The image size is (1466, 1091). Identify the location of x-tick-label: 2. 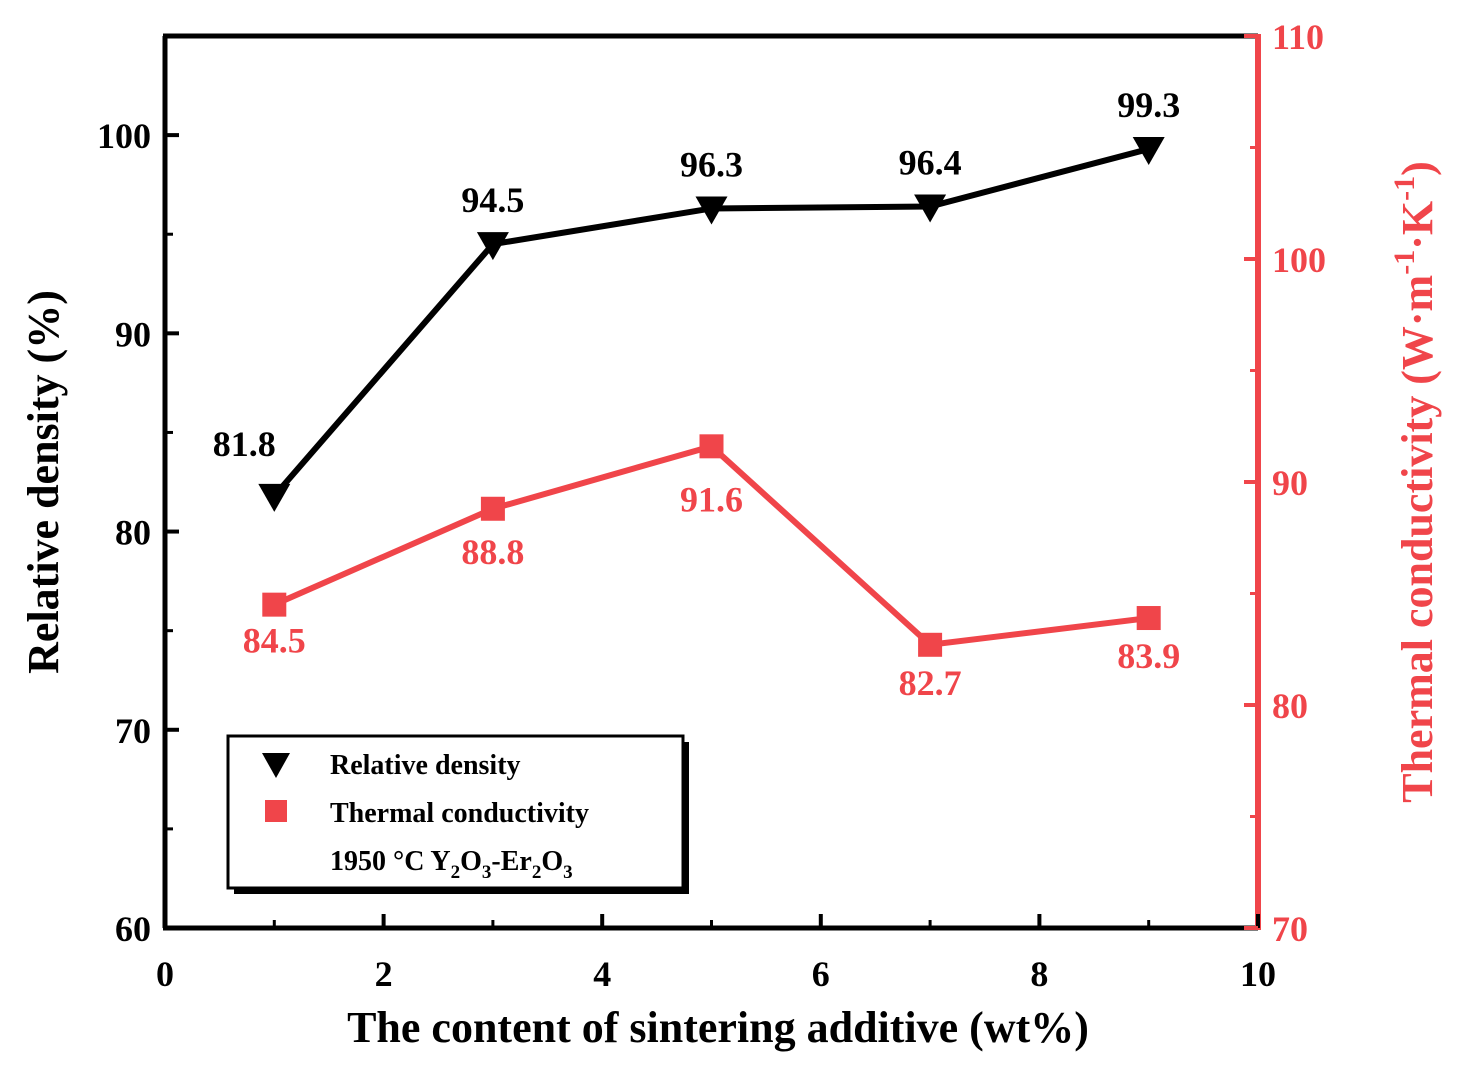
(384, 974).